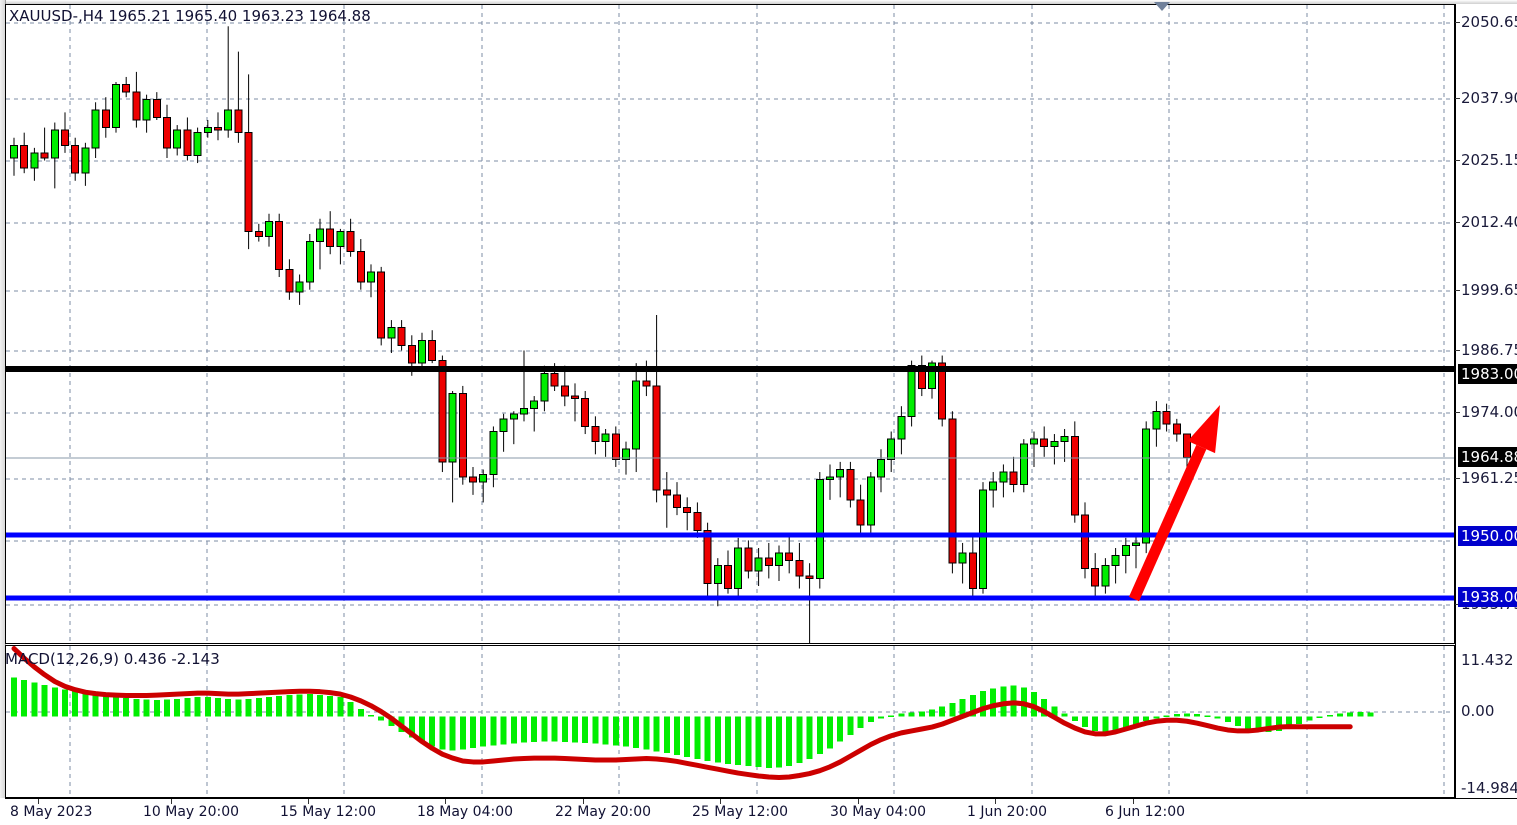 This screenshot has width=1517, height=825. What do you see at coordinates (1487, 457) in the screenshot?
I see `price-axis-label-1964-88: 1964.88` at bounding box center [1487, 457].